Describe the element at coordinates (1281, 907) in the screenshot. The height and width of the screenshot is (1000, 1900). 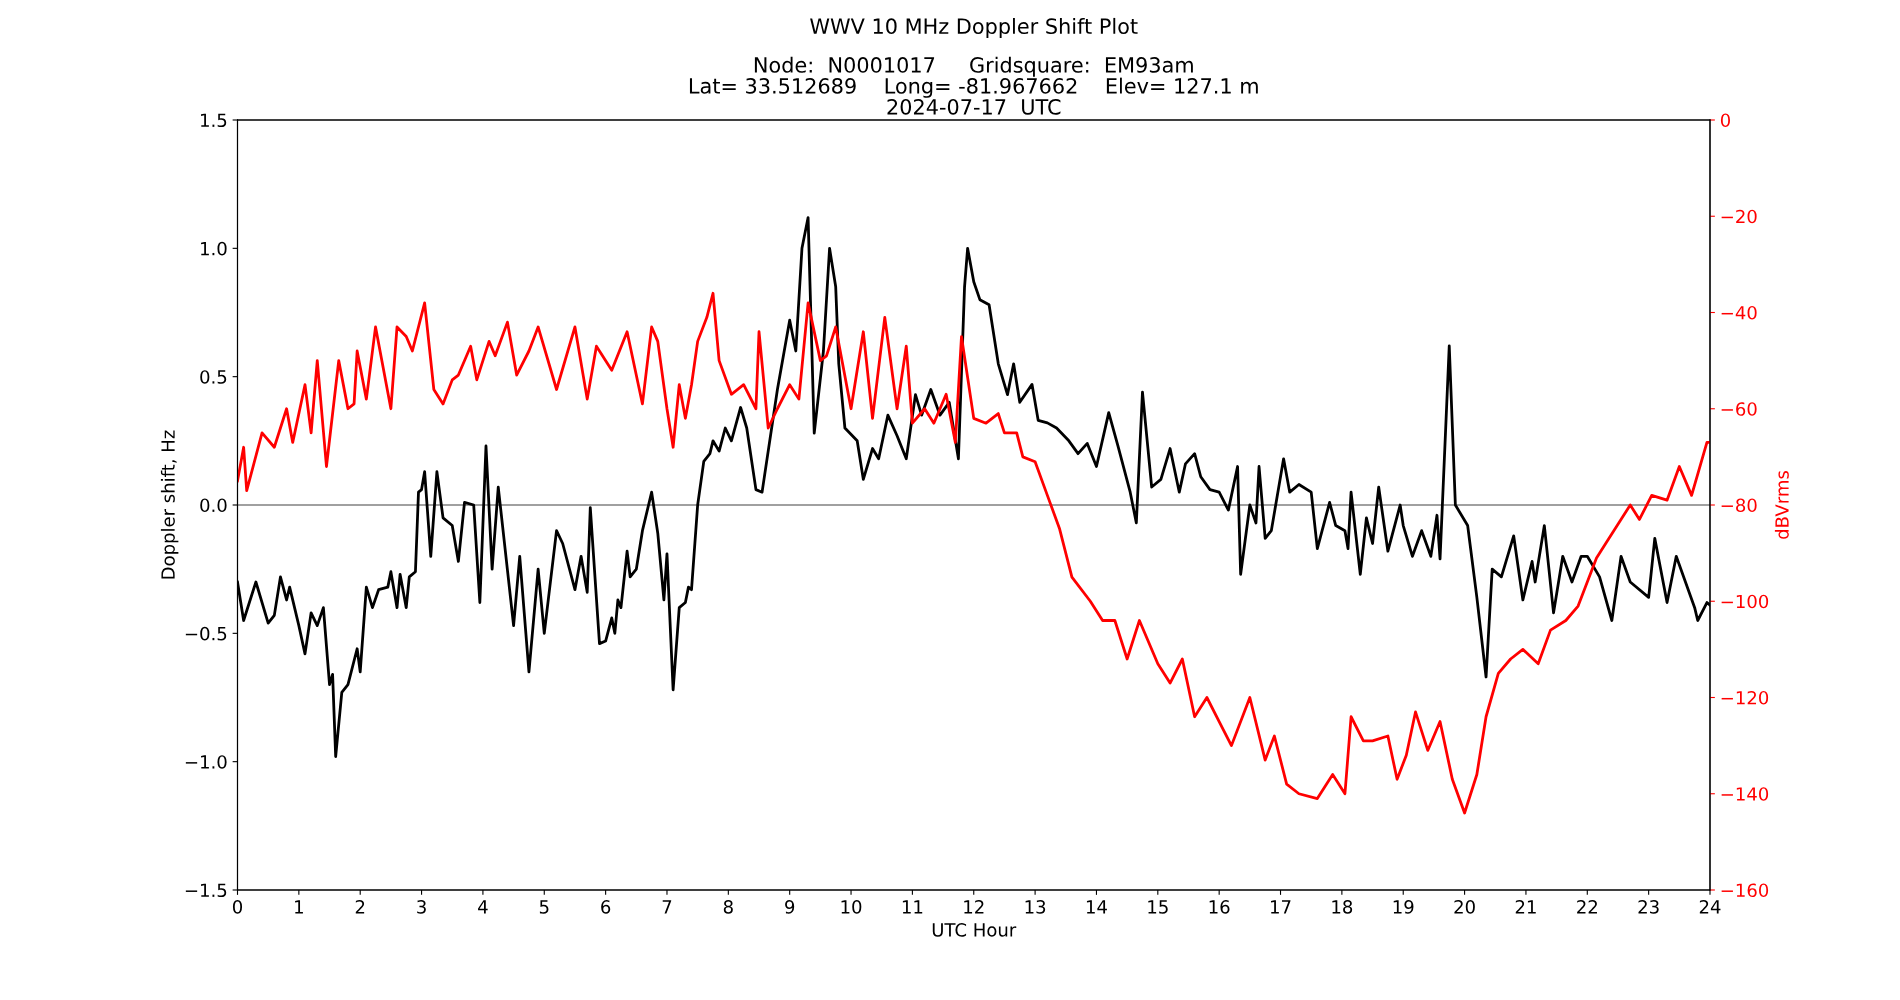
I see `x-tick-label: 17` at that location.